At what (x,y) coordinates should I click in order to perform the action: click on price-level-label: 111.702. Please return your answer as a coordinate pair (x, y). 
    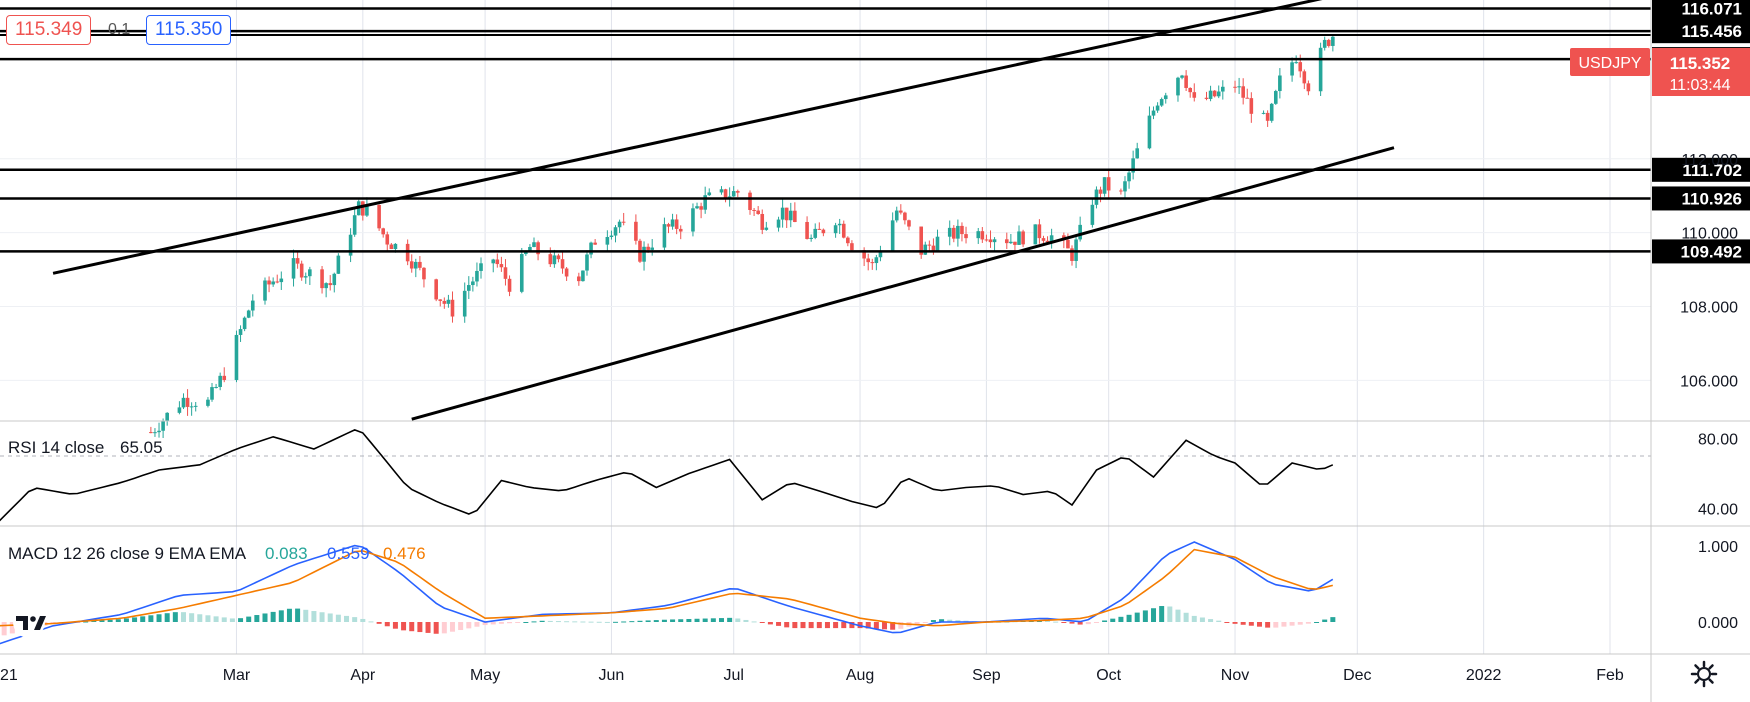
    Looking at the image, I should click on (1712, 170).